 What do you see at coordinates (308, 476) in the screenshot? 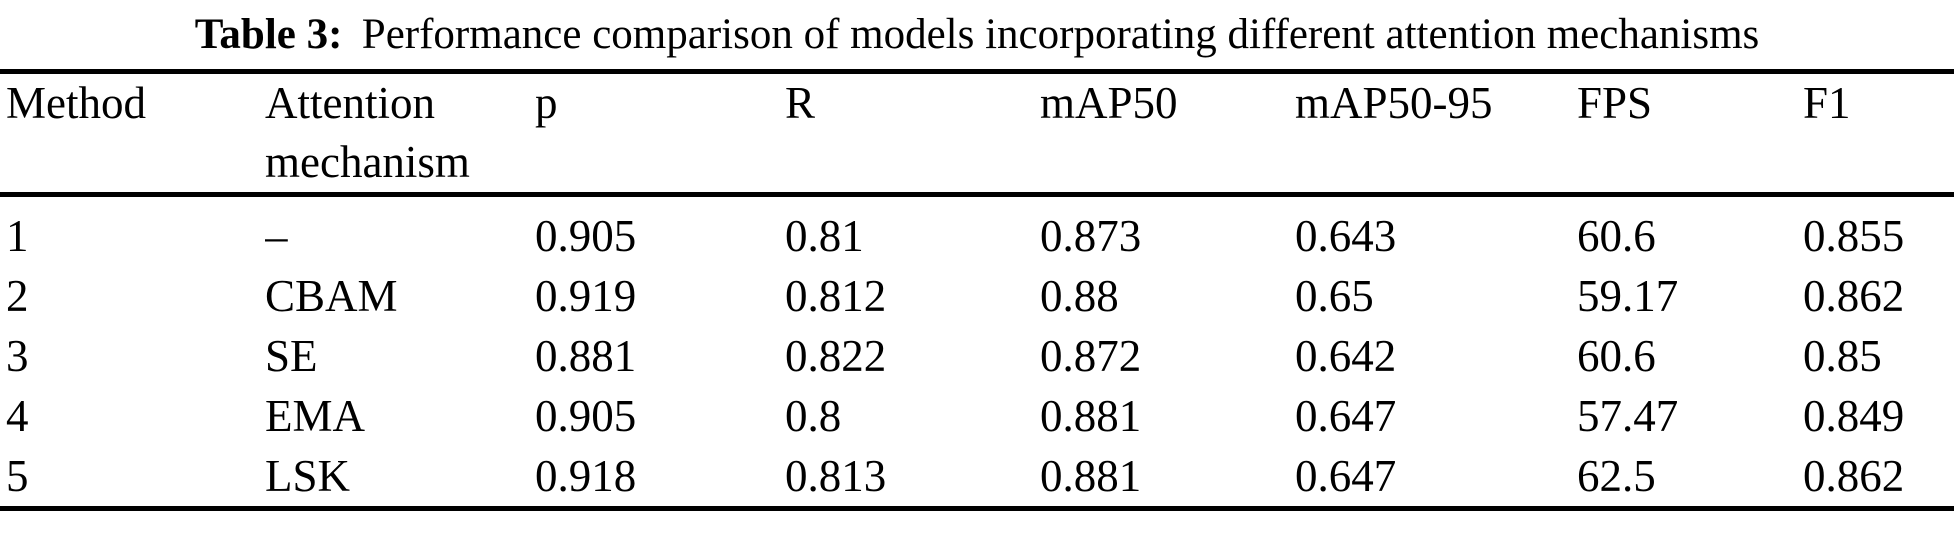
I see `table-cell: LSK` at bounding box center [308, 476].